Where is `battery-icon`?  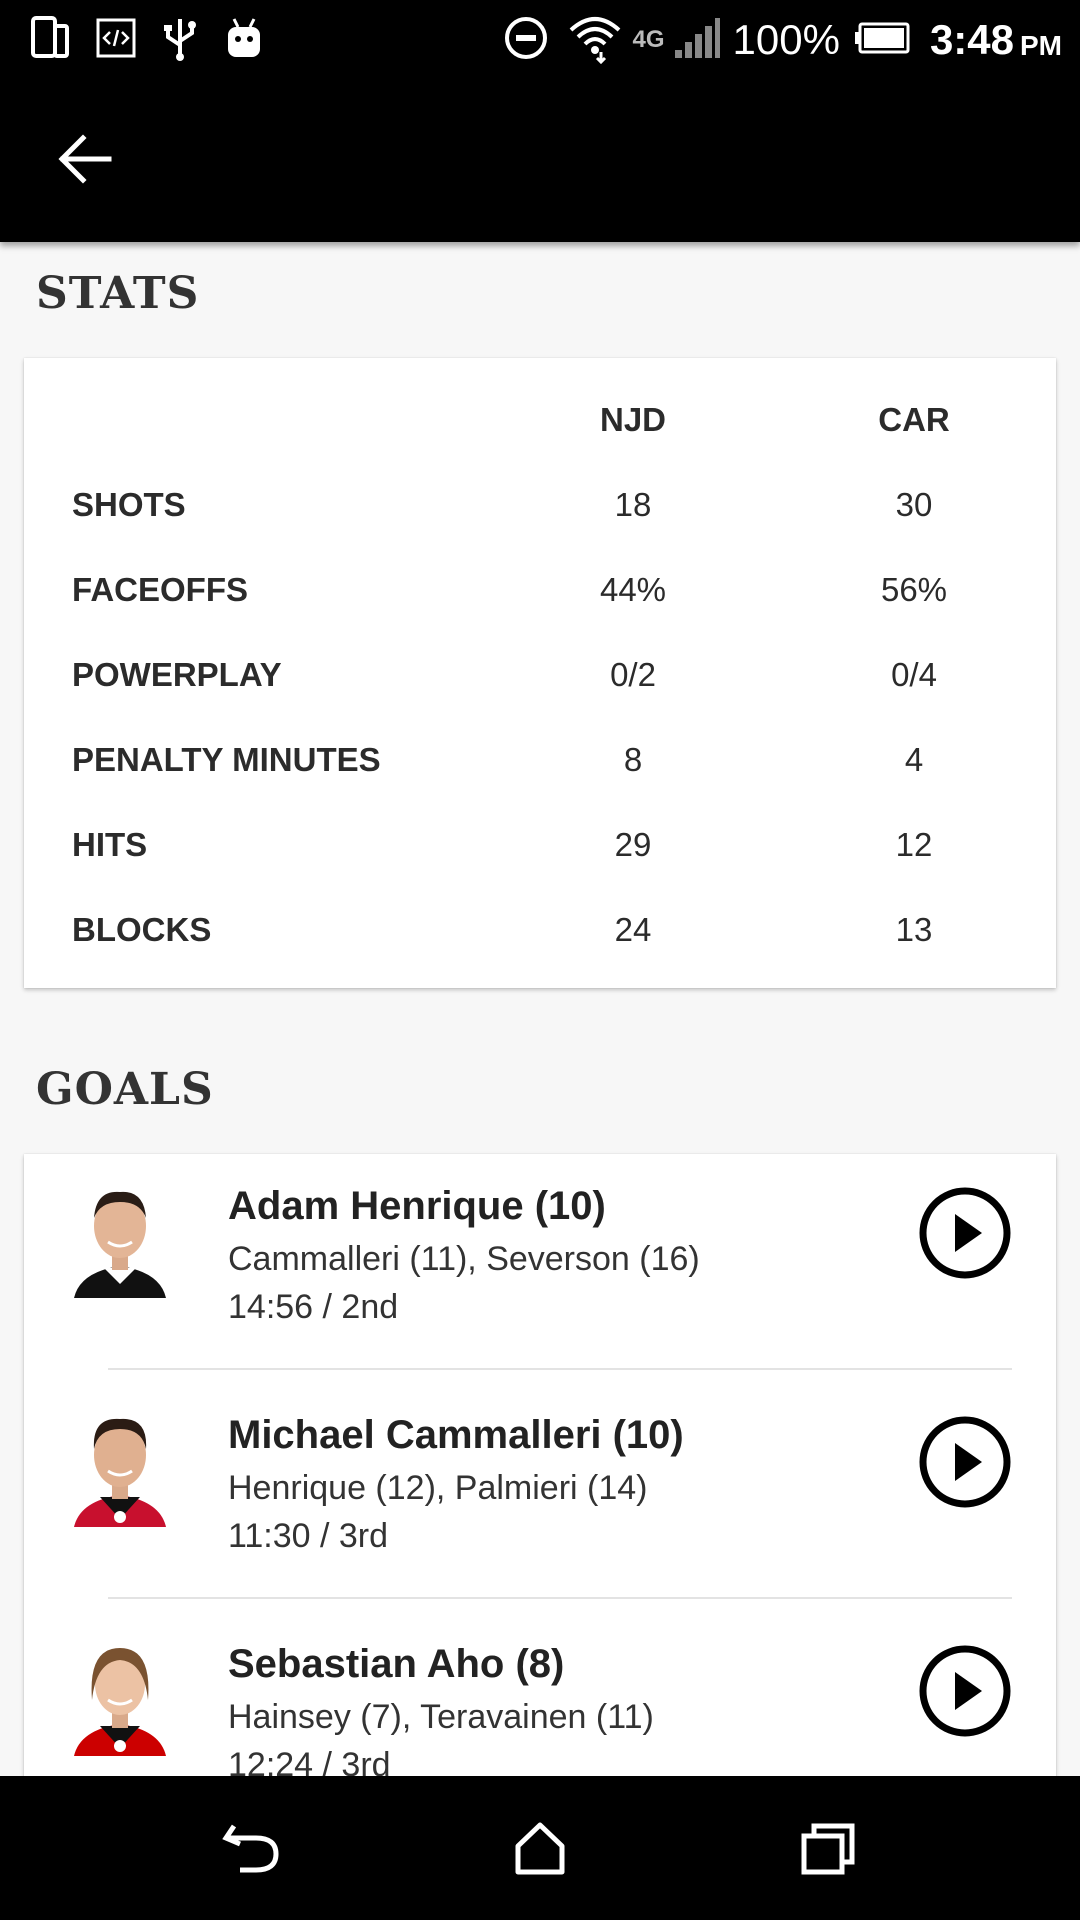
battery-icon is located at coordinates (882, 40).